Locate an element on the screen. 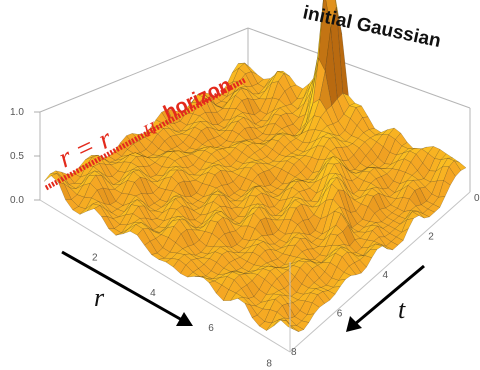  r-tick-label: 6 is located at coordinates (211, 328).